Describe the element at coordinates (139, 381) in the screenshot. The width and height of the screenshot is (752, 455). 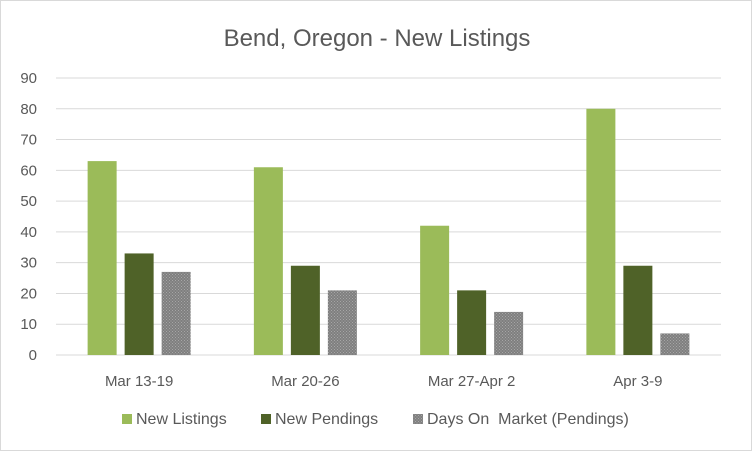
I see `x-tick-label: Mar 13-19` at that location.